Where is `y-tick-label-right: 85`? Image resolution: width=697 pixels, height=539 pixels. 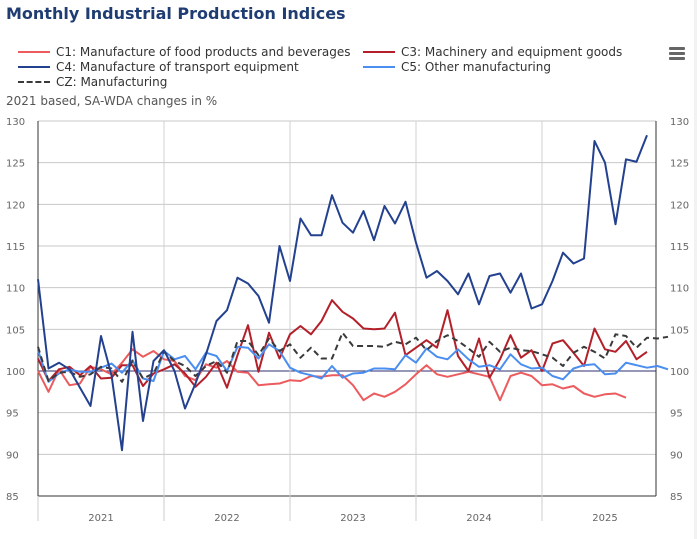 y-tick-label-right: 85 is located at coordinates (676, 497).